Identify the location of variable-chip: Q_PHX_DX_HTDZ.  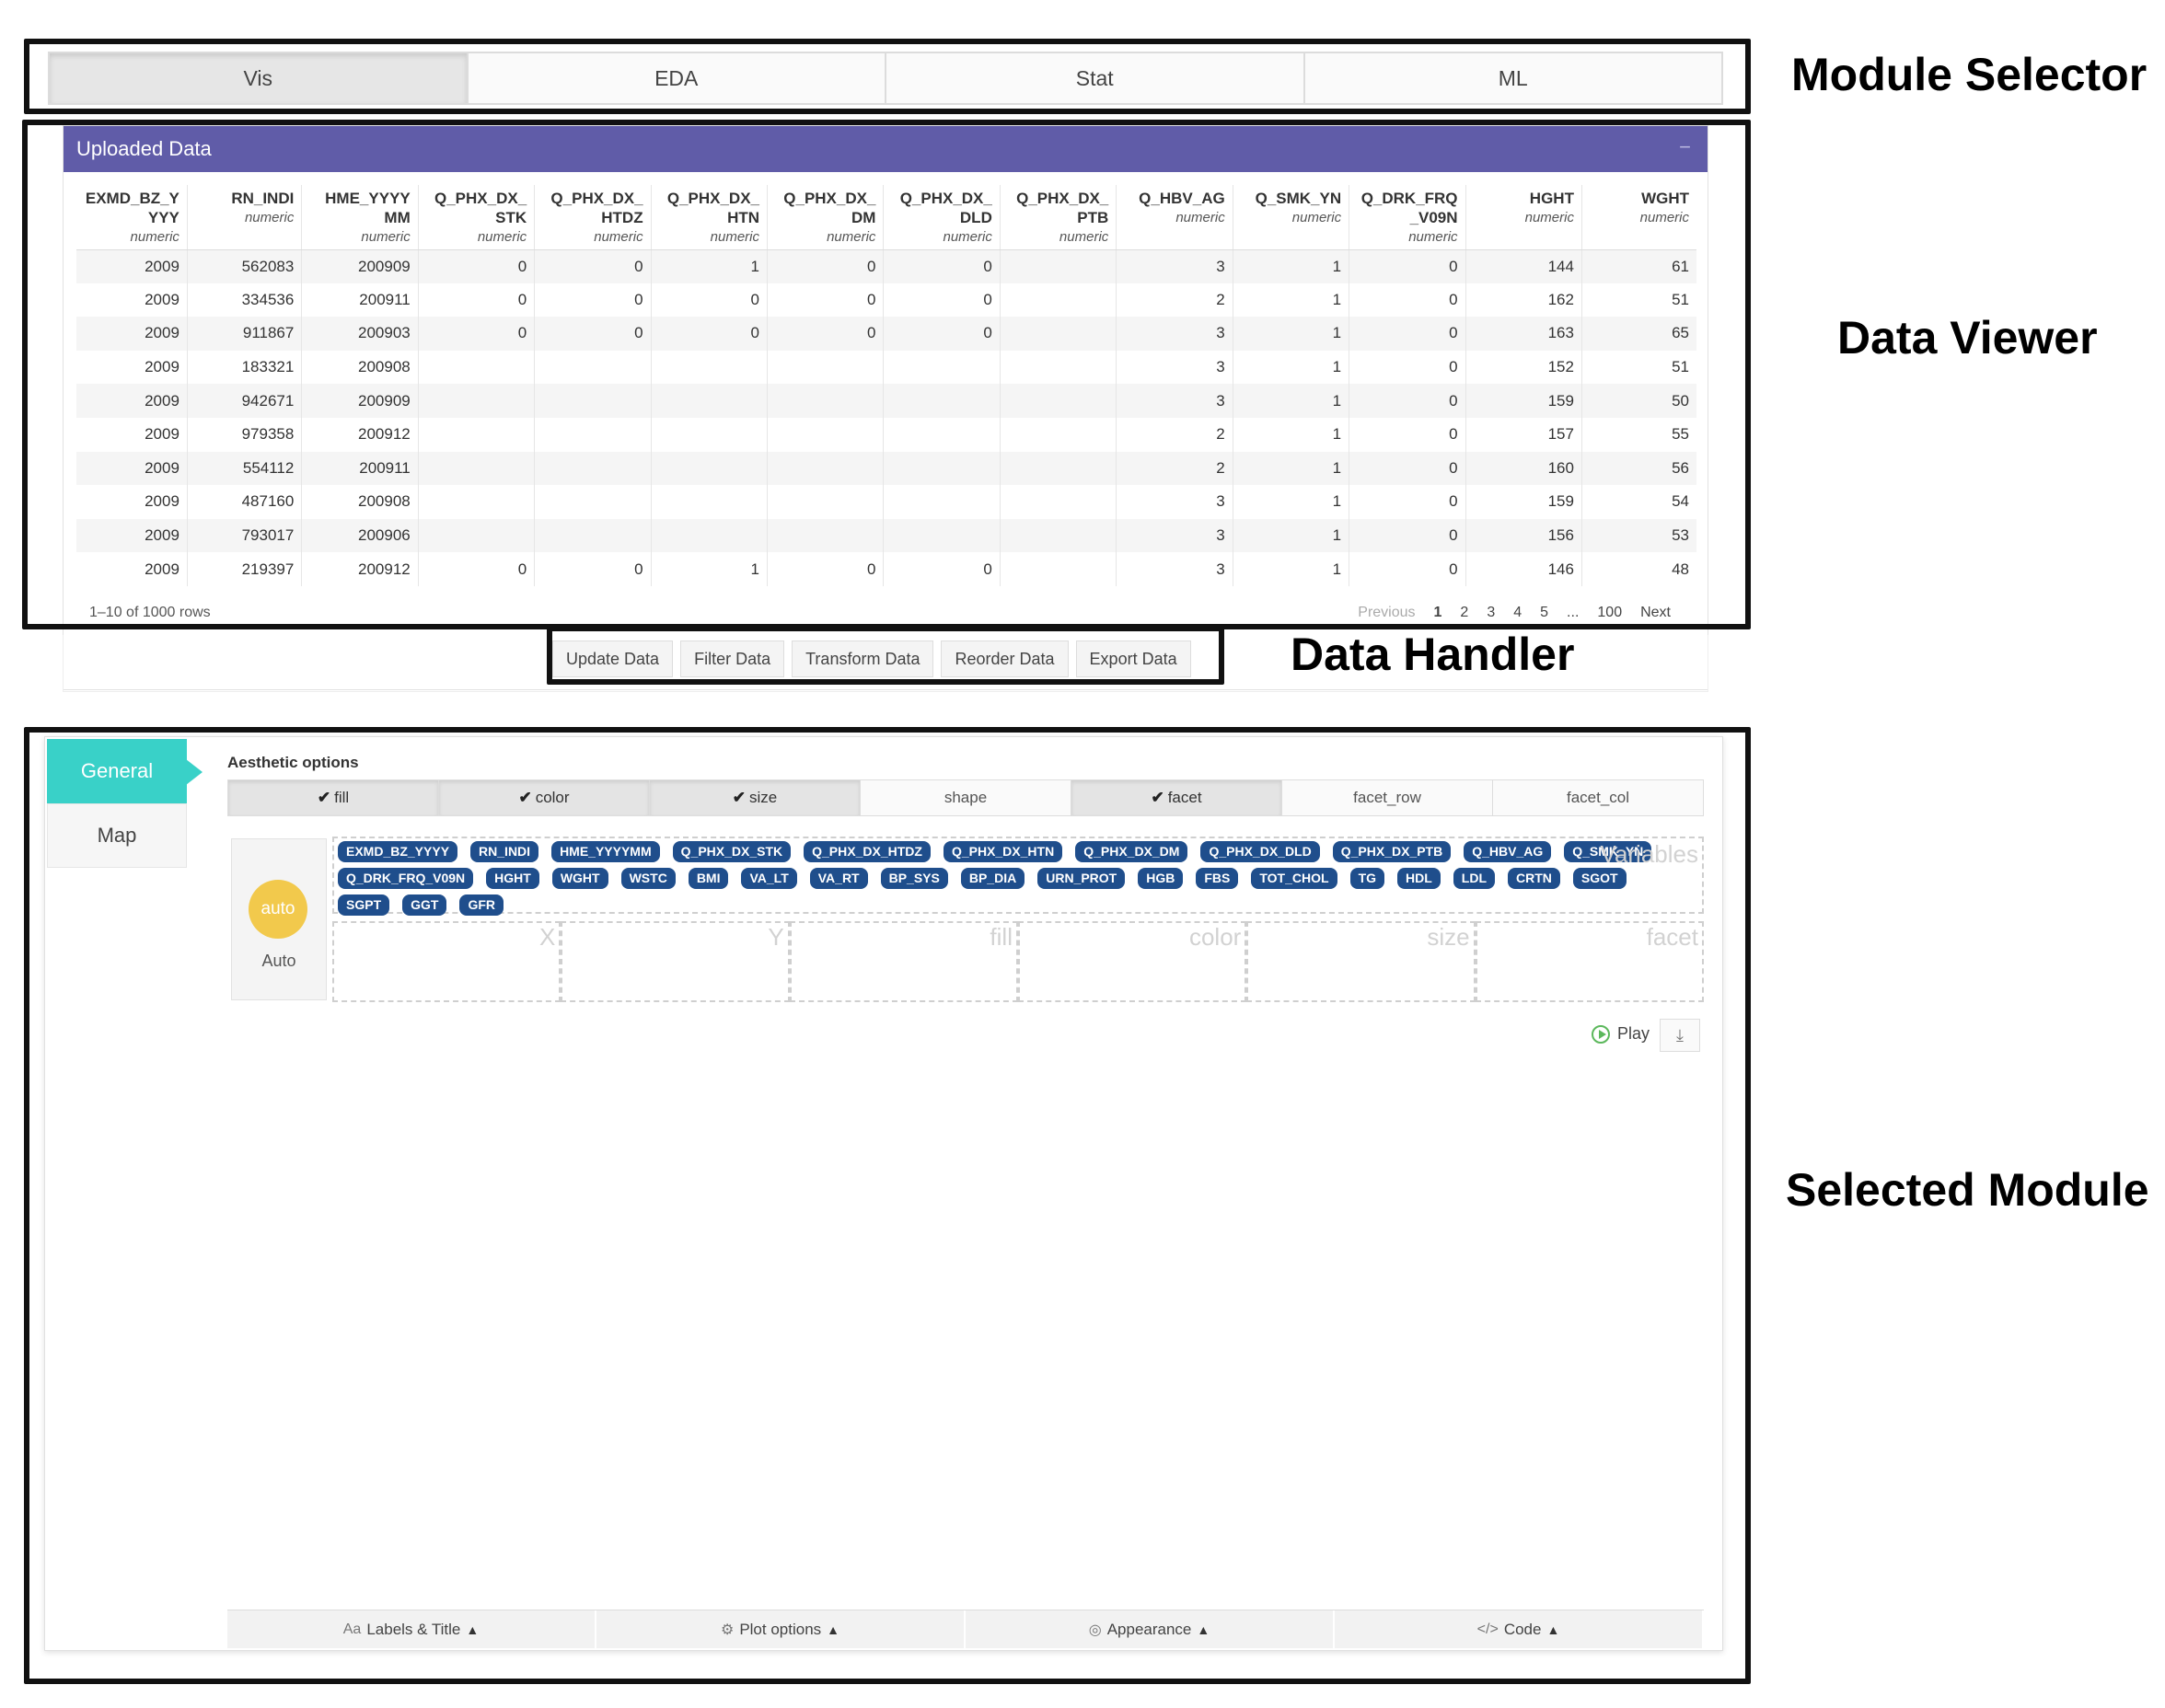
(867, 852).